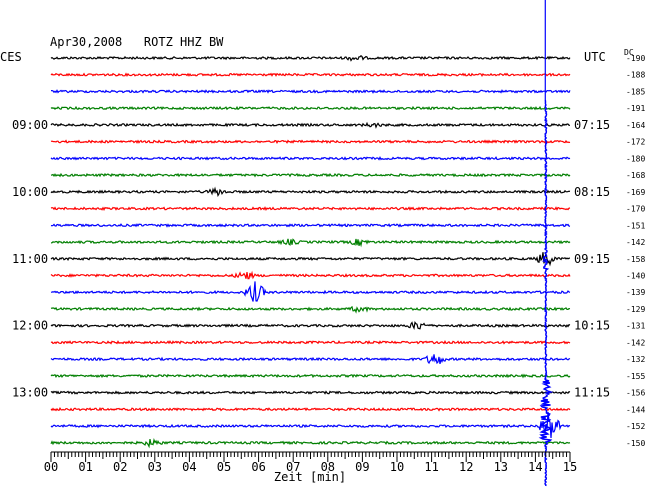 This screenshot has width=650, height=494. What do you see at coordinates (635, 242) in the screenshot?
I see `dc-value-11: -142` at bounding box center [635, 242].